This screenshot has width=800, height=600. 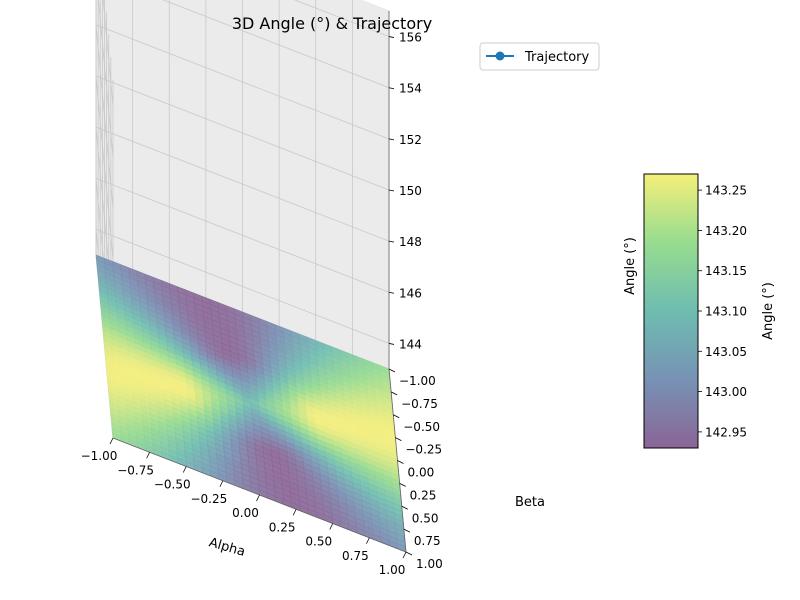 I want to click on y-tick-label: 0.00, so click(x=421, y=473).